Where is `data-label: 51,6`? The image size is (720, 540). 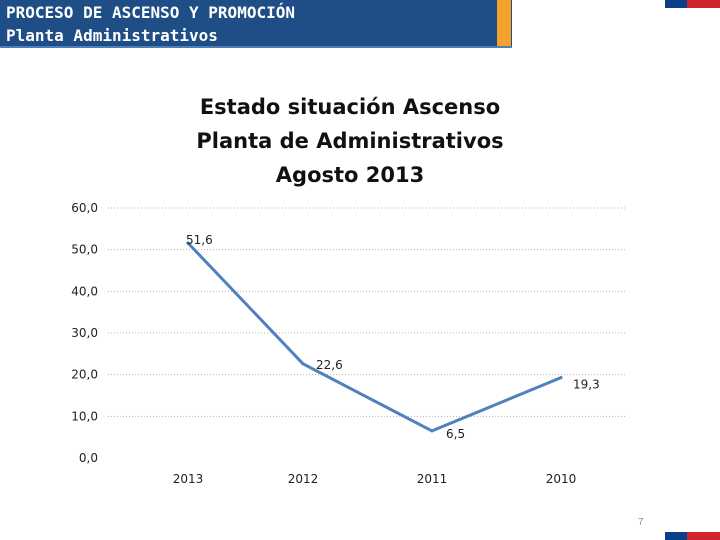 data-label: 51,6 is located at coordinates (199, 240).